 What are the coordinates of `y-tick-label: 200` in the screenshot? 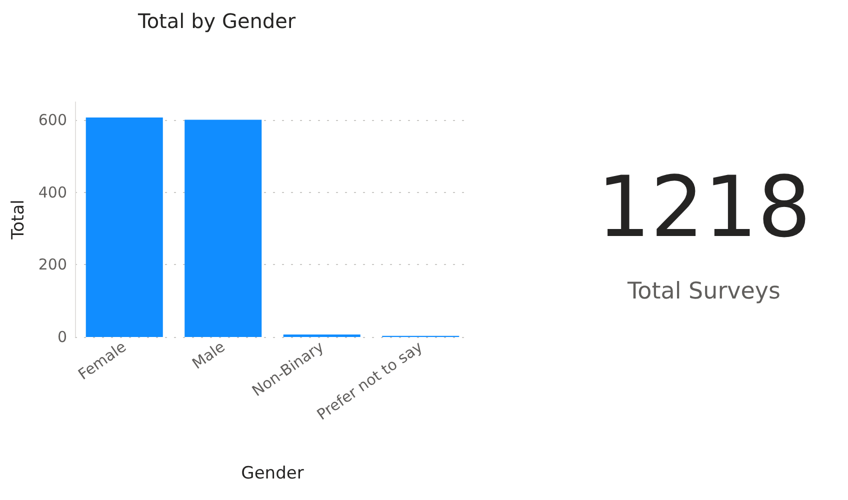 It's located at (52, 265).